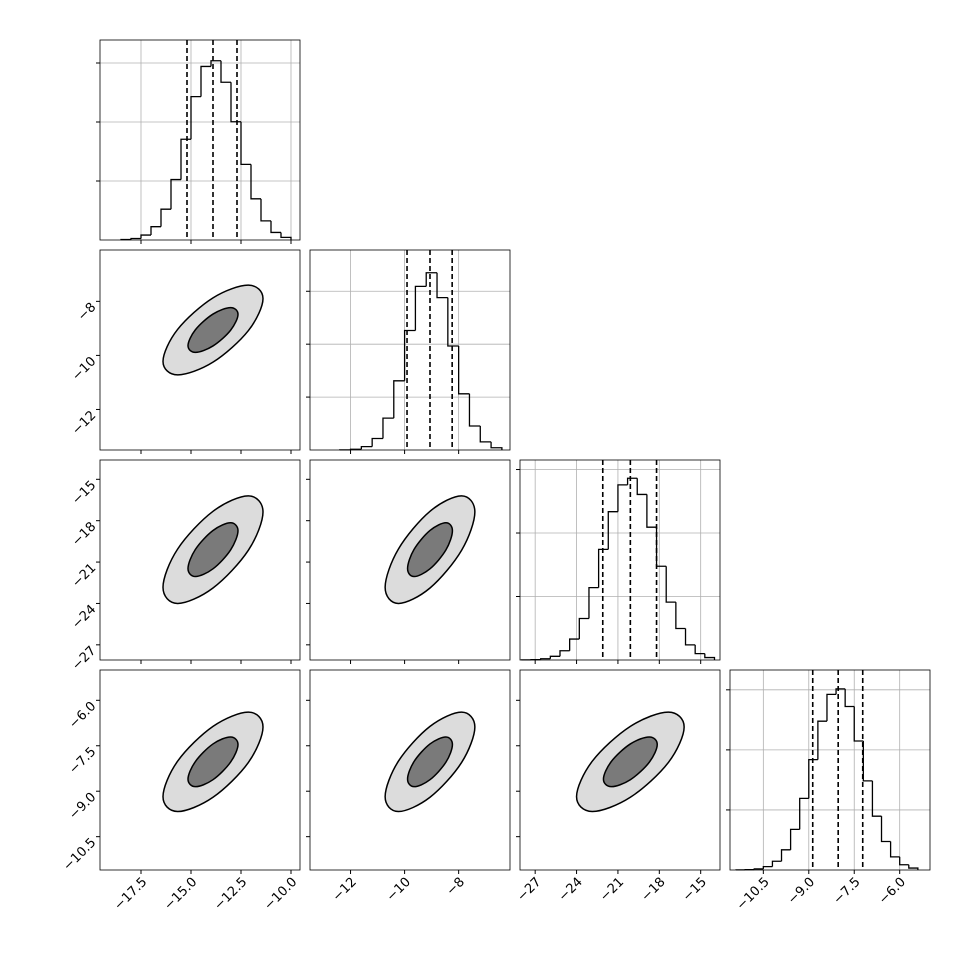 The height and width of the screenshot is (970, 970). I want to click on y-tick-label: −12, so click(84, 423).